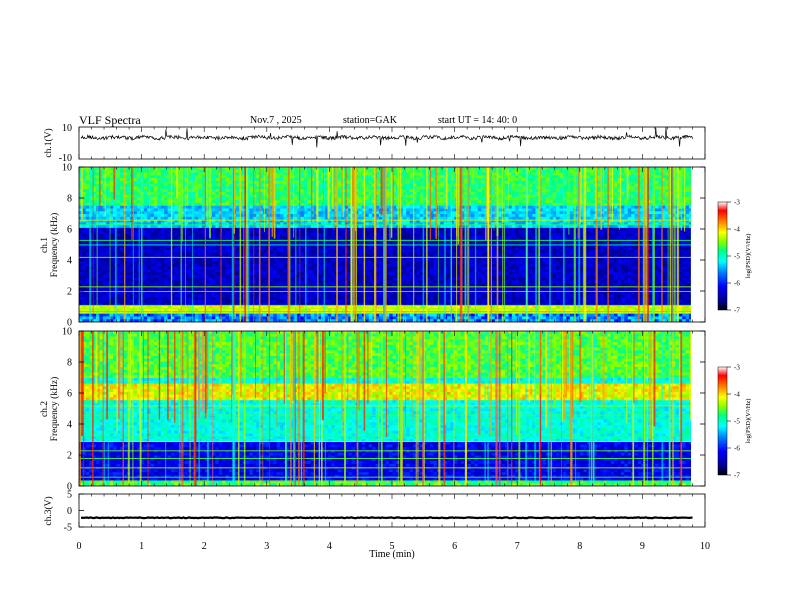 This screenshot has height=612, width=792. I want to click on ch3-waveform-line, so click(386, 518).